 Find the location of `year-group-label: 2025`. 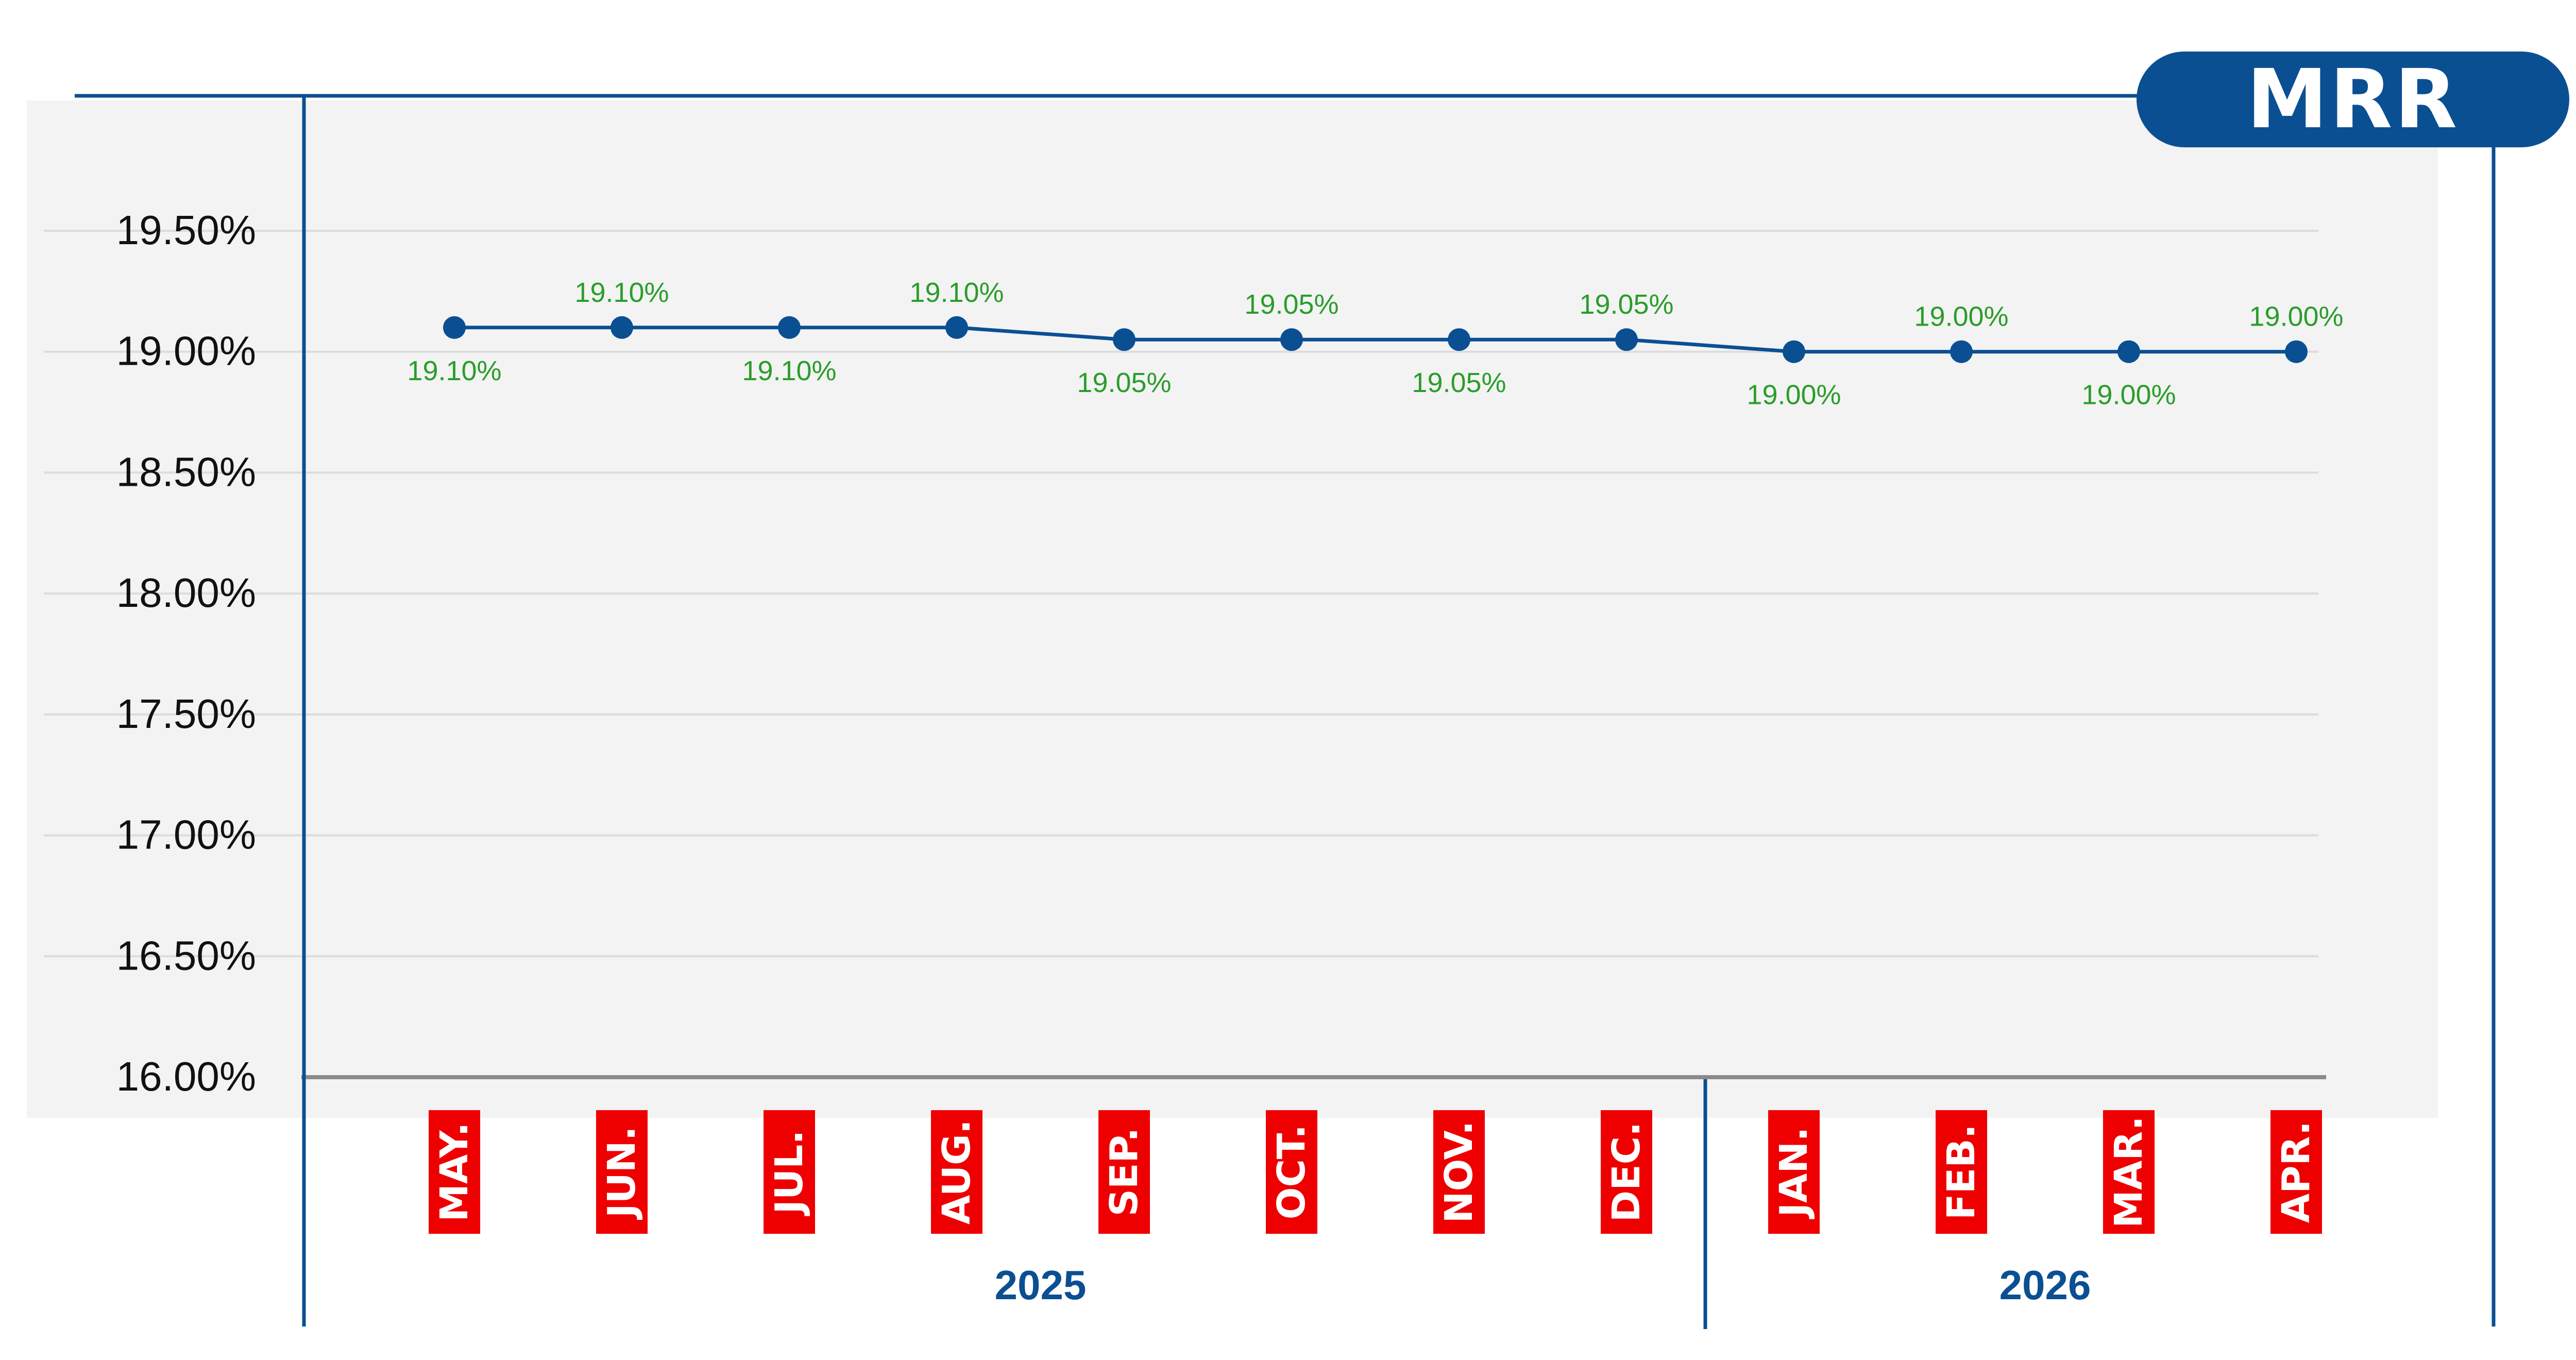

year-group-label: 2025 is located at coordinates (1041, 1285).